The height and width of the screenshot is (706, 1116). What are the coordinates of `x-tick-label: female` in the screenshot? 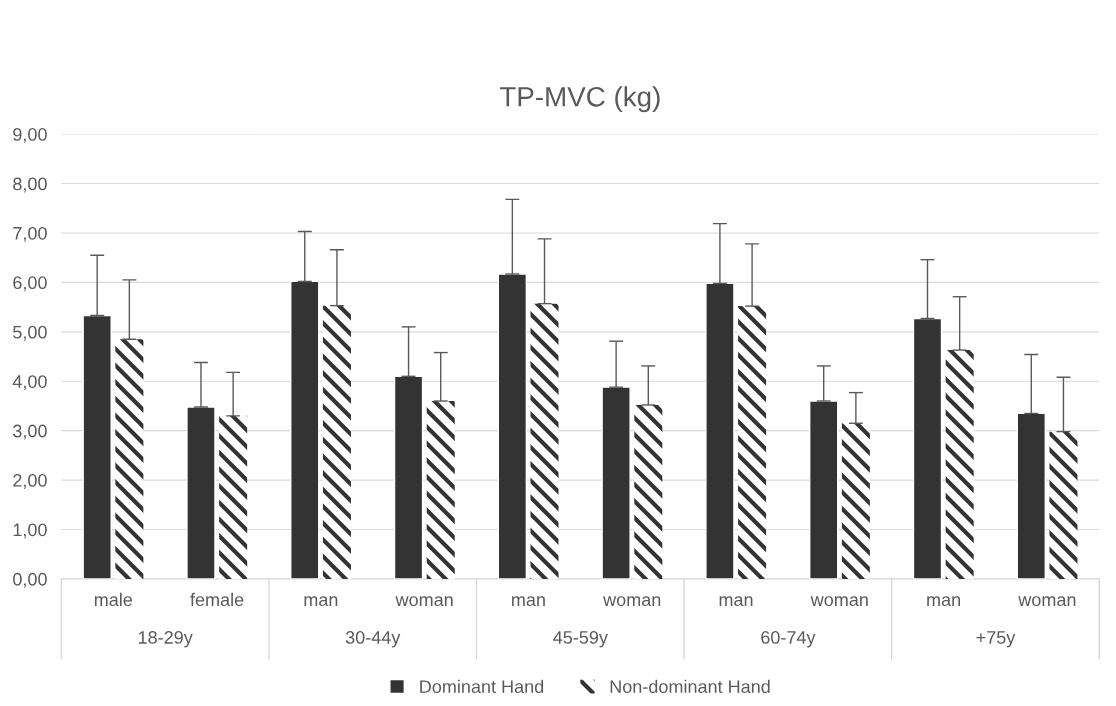 It's located at (217, 599).